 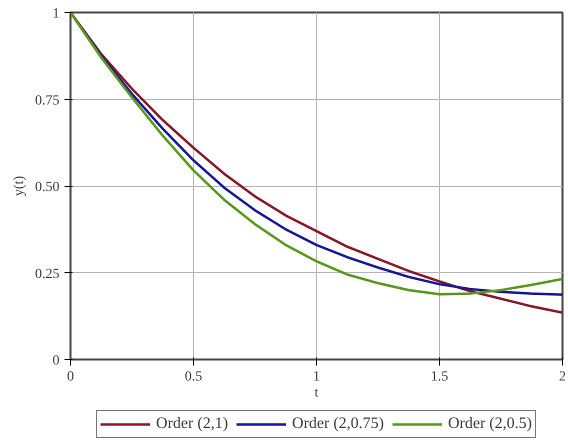 What do you see at coordinates (490, 424) in the screenshot?
I see `legend-label: Order (2,0.5)` at bounding box center [490, 424].